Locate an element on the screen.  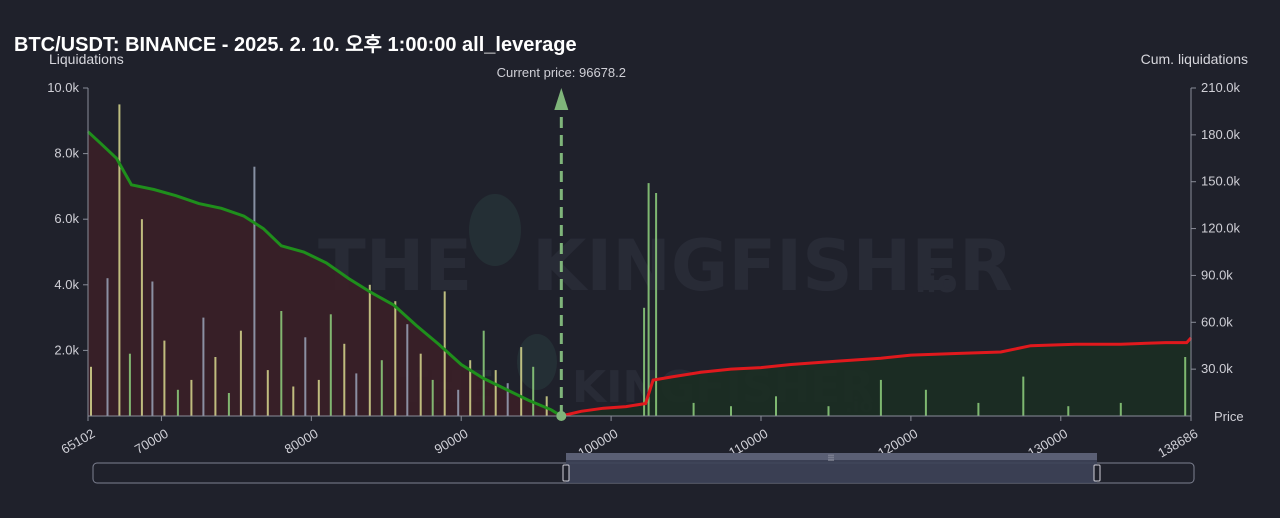
y2-tick-label: 60.0k is located at coordinates (1217, 321).